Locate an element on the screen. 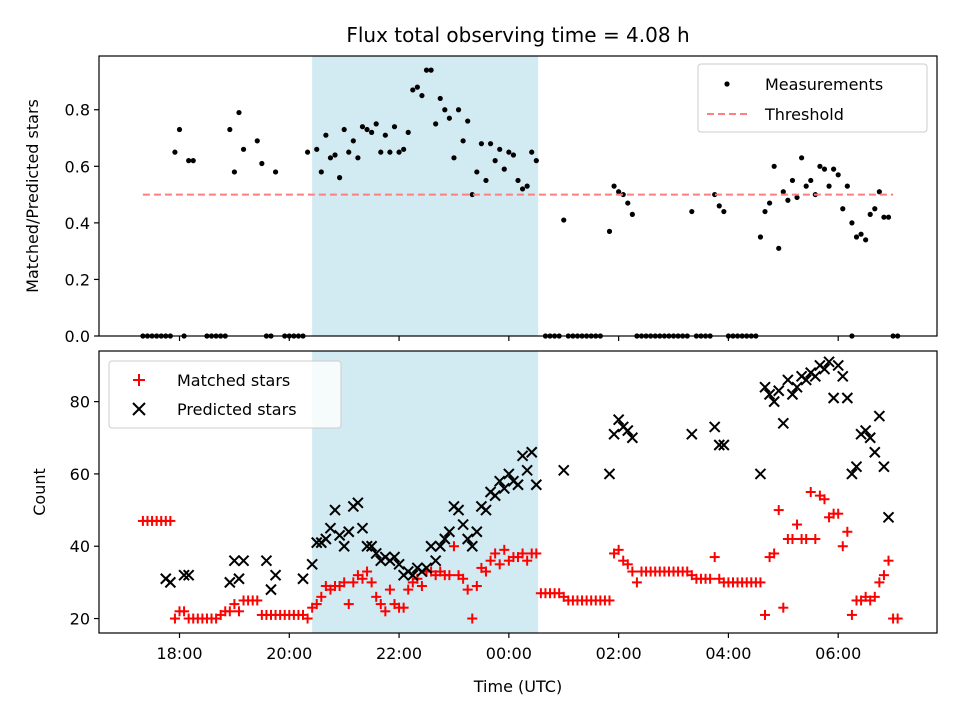 The image size is (960, 720). bottom-y-tick-label: 40 is located at coordinates (80, 546).